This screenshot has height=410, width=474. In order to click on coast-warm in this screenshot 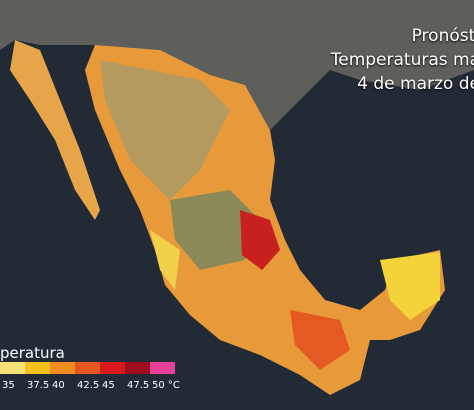, I will do `click(165, 260)`.